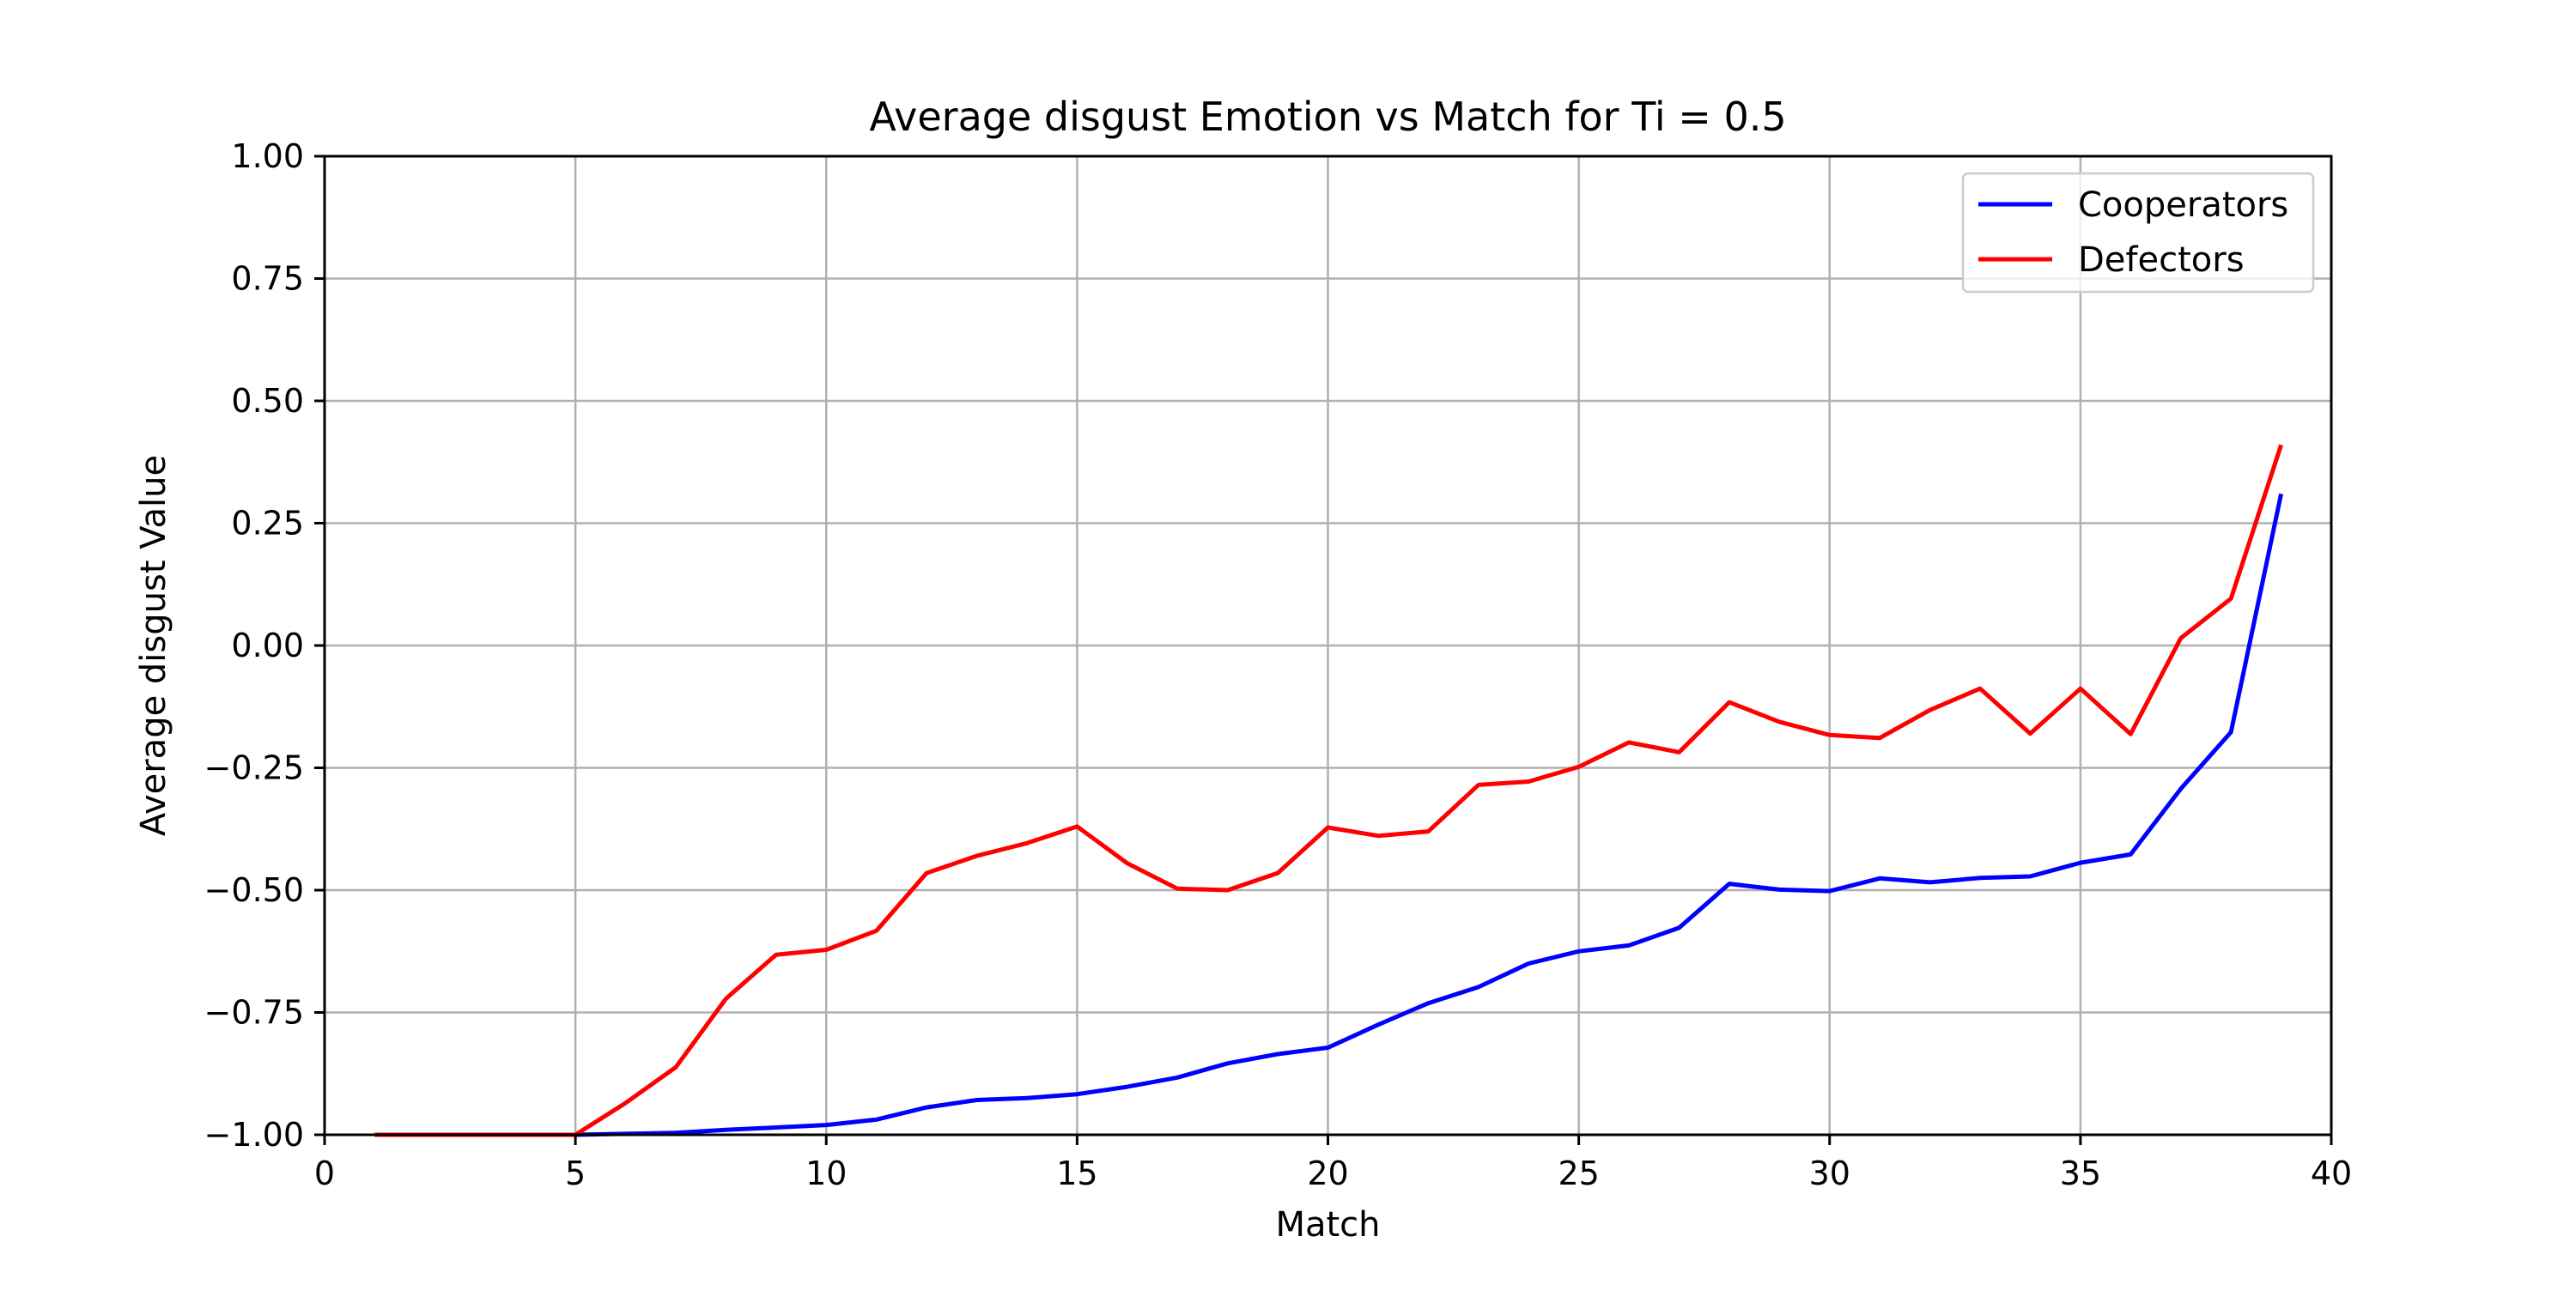 The image size is (2576, 1291). What do you see at coordinates (254, 1135) in the screenshot?
I see `y-tick-label: −1.00` at bounding box center [254, 1135].